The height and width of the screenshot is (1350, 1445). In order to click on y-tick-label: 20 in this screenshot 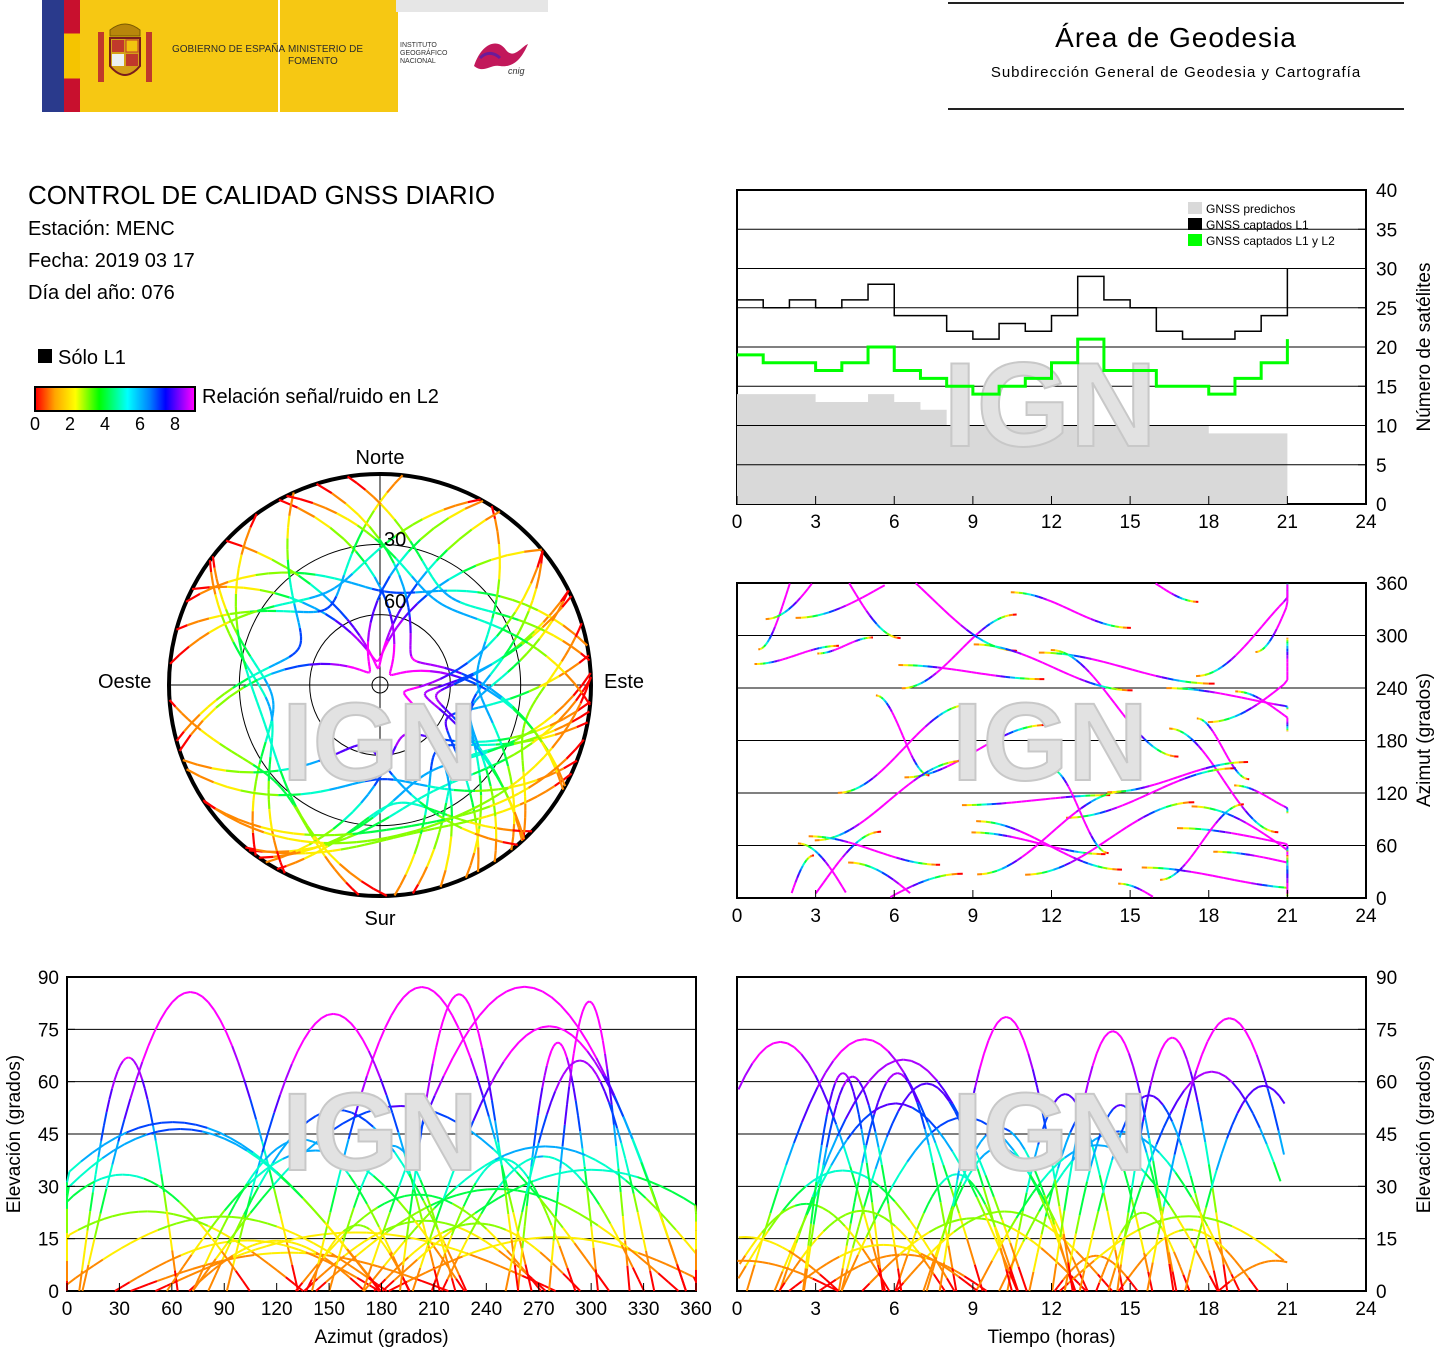, I will do `click(1386, 348)`.